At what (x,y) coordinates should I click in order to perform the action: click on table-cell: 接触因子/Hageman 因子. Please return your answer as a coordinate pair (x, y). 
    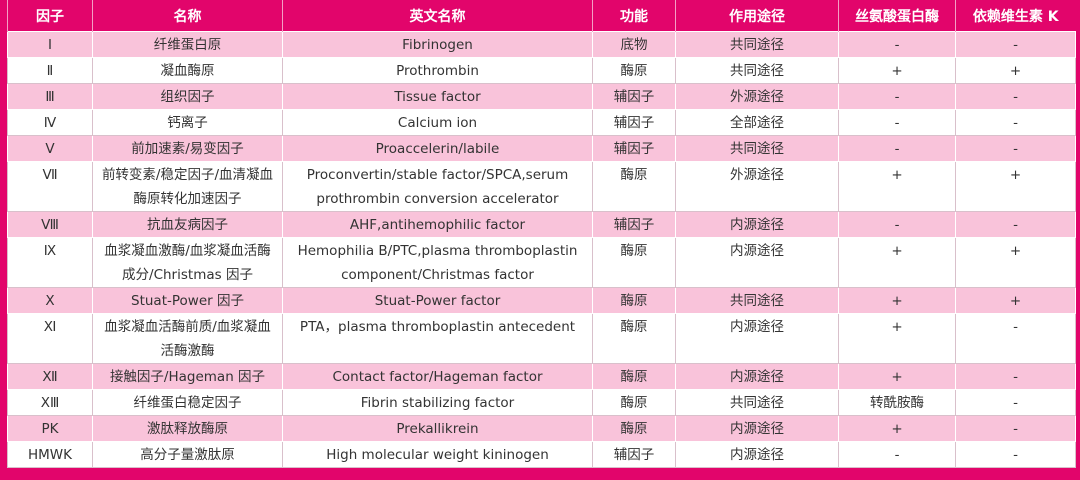
    Looking at the image, I should click on (187, 376).